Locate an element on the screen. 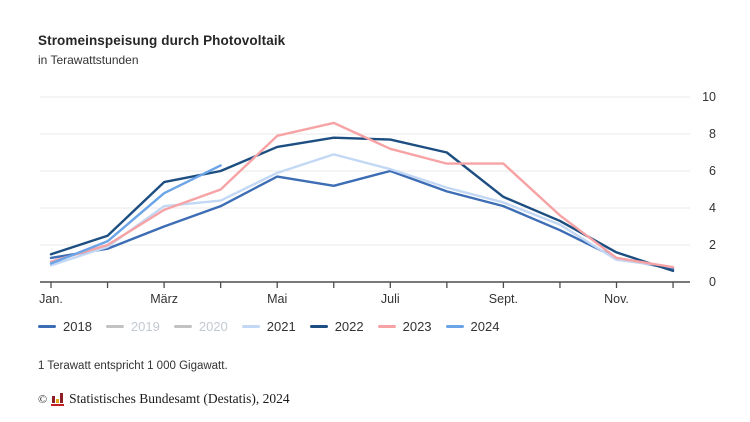 This screenshot has height=422, width=750. x-tick-label-Nov: Nov. is located at coordinates (616, 299).